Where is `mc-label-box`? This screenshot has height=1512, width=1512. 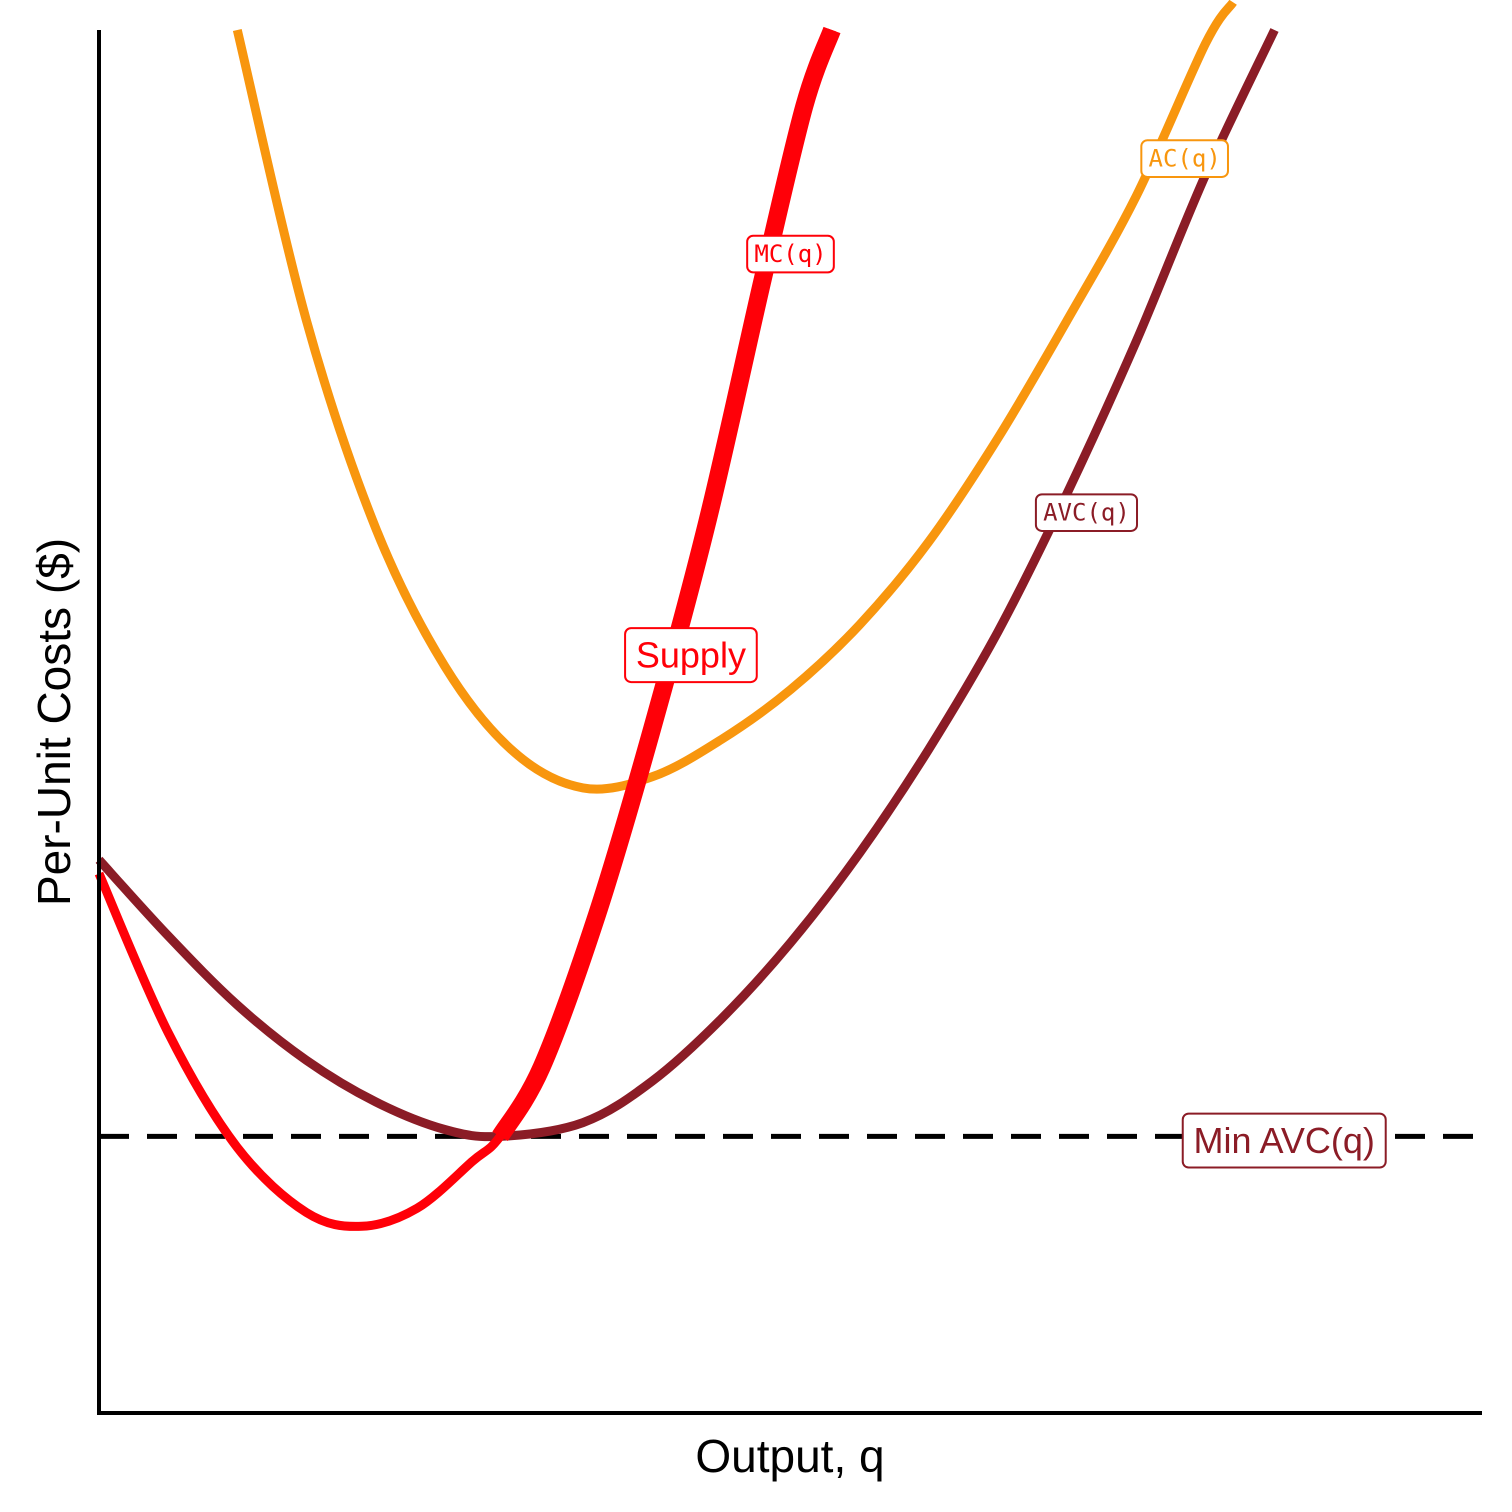 mc-label-box is located at coordinates (790, 254).